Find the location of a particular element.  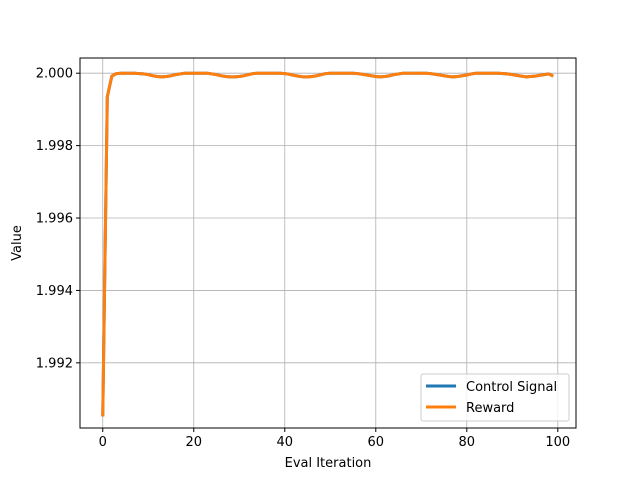

legend-label-control-signal: Control Signal is located at coordinates (511, 387).